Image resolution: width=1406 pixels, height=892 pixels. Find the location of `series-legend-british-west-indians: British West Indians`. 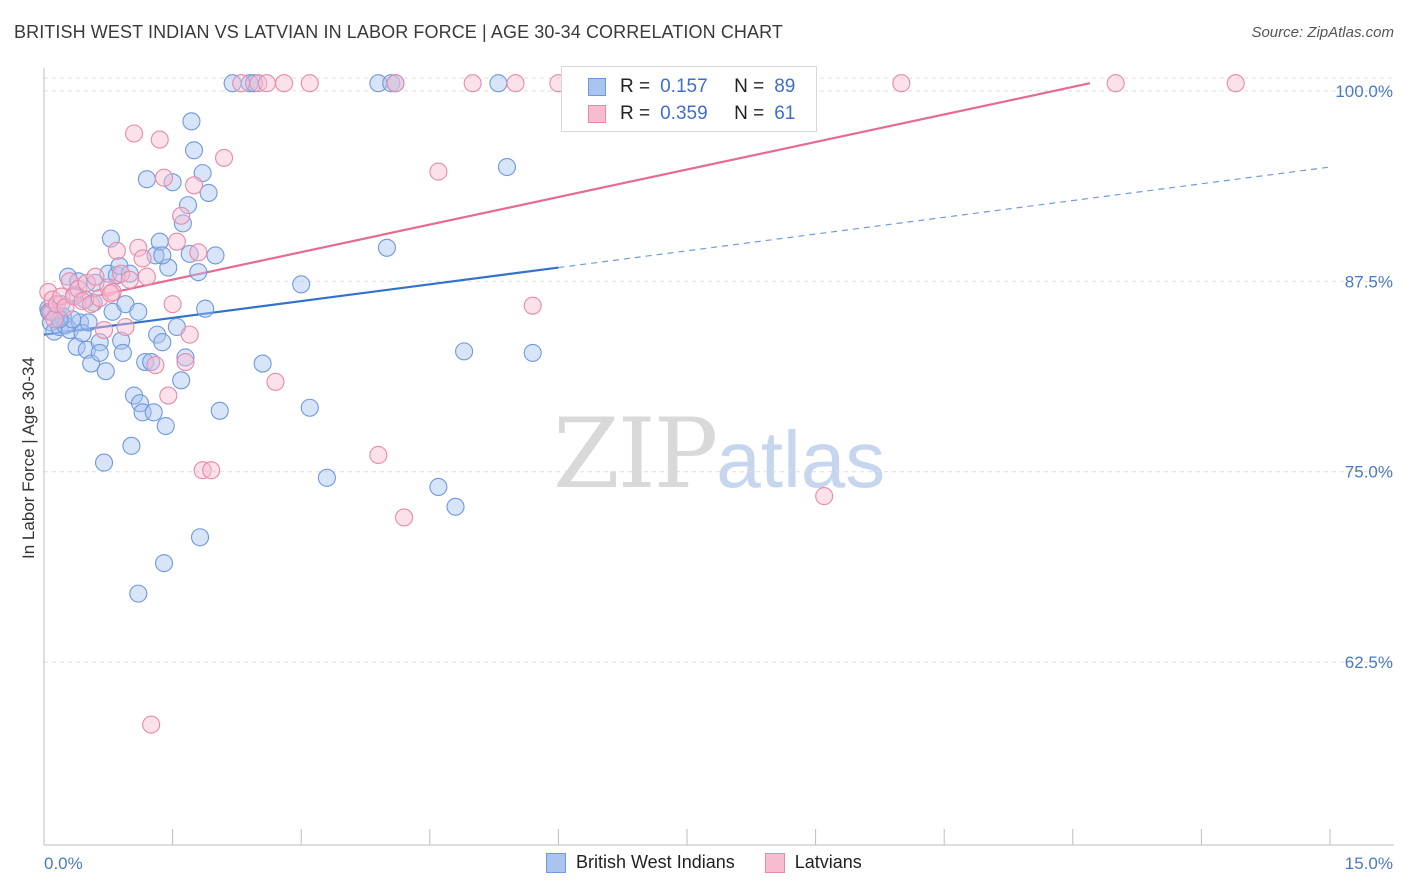

series-legend-british-west-indians: British West Indians is located at coordinates (640, 862).